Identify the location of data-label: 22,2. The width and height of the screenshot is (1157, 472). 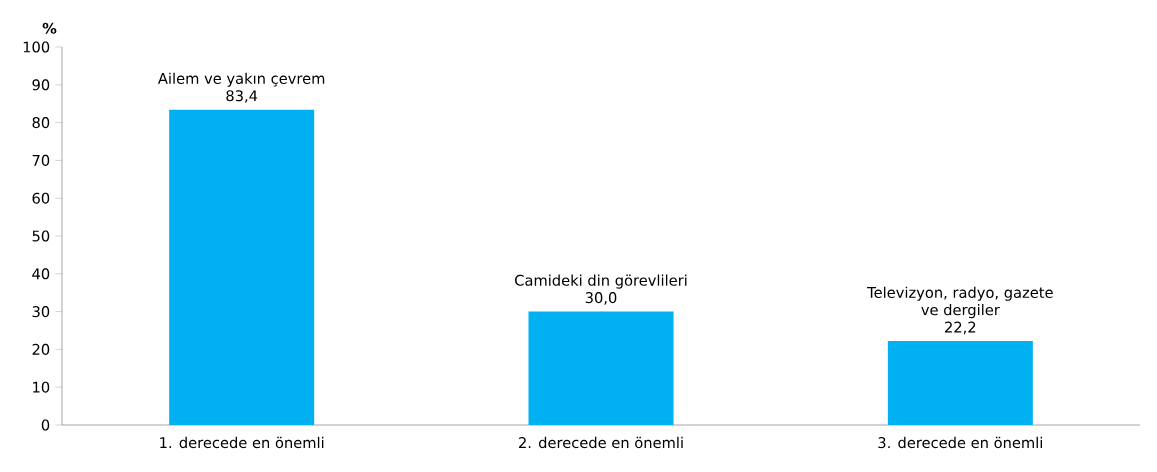
(960, 328).